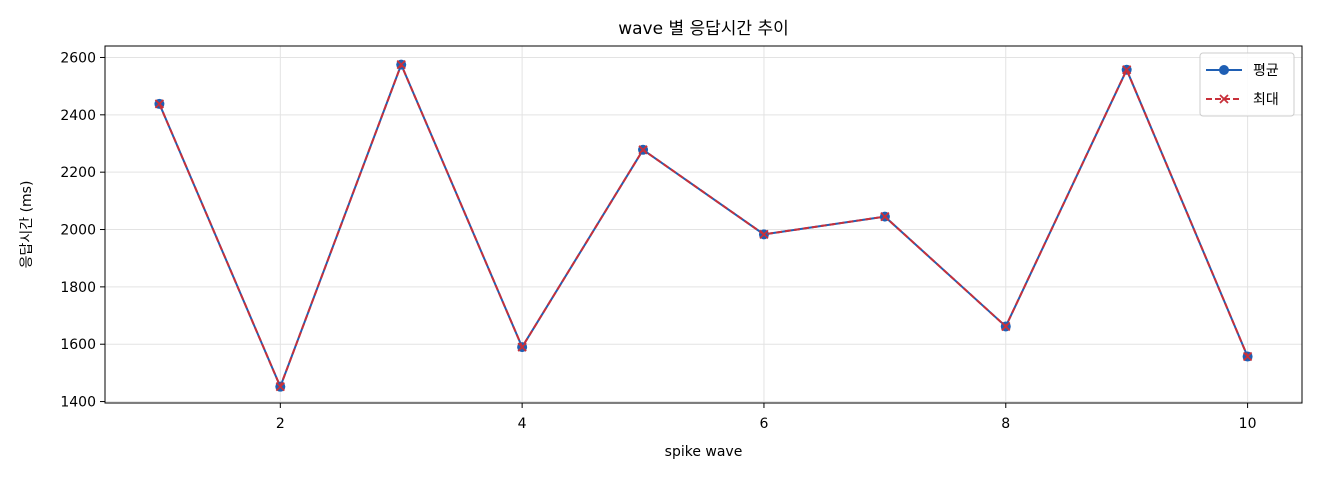  I want to click on legend: 평균 최대, so click(1247, 84).